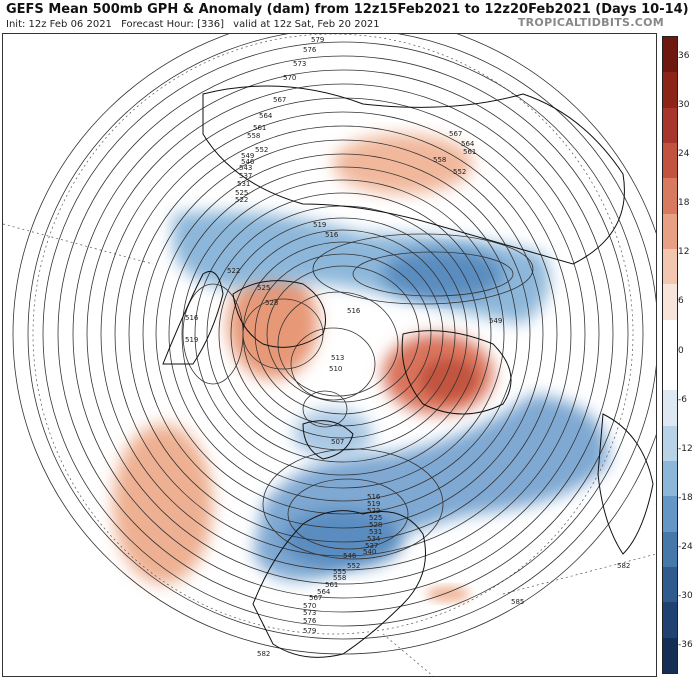  What do you see at coordinates (684, 203) in the screenshot?
I see `colorbar-tick: 18` at bounding box center [684, 203].